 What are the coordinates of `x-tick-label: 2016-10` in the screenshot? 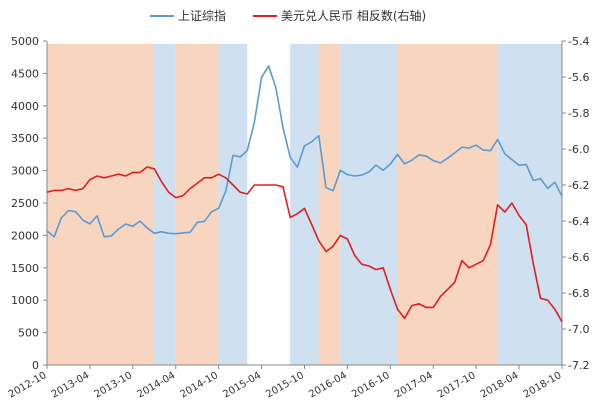 It's located at (371, 385).